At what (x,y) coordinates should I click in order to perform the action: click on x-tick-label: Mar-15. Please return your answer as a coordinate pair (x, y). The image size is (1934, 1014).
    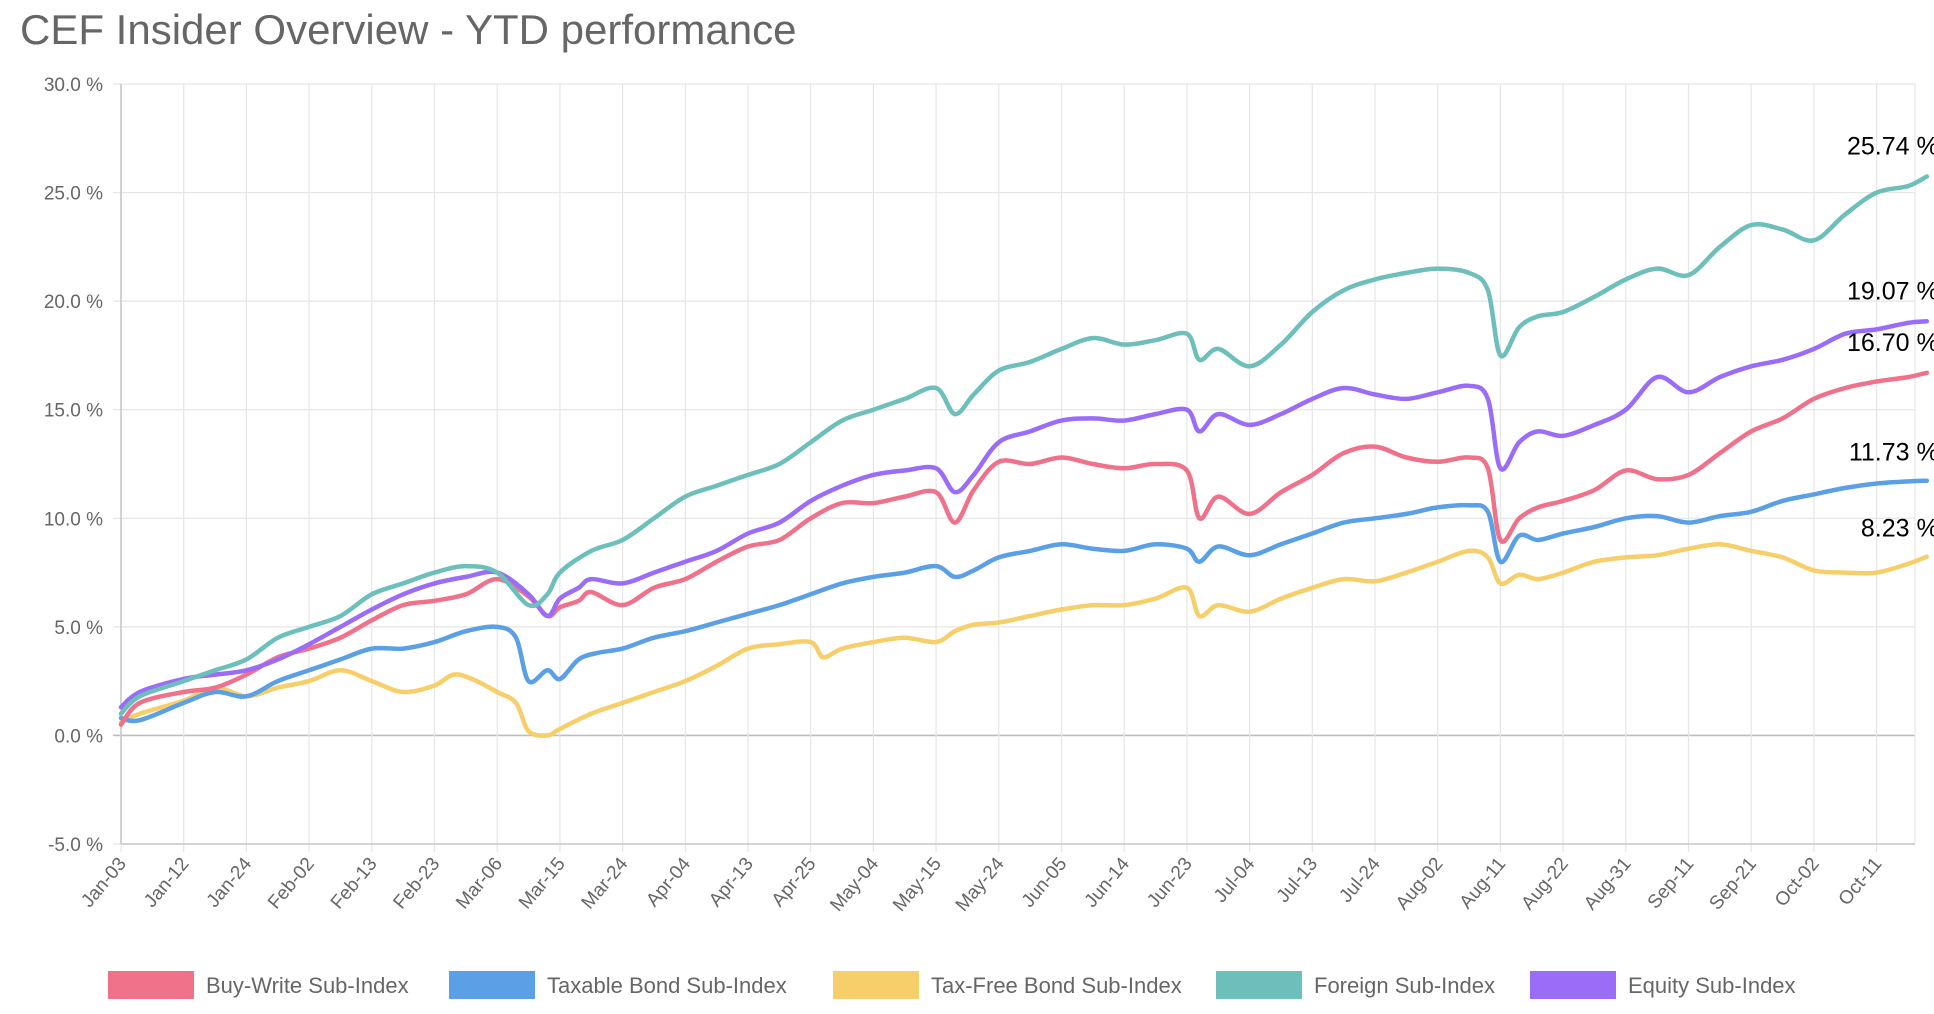
    Looking at the image, I should click on (542, 884).